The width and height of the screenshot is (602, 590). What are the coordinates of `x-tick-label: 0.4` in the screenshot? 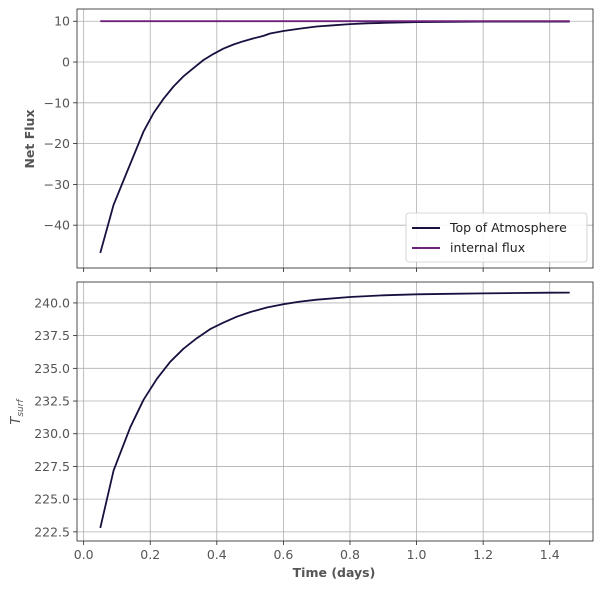 It's located at (217, 554).